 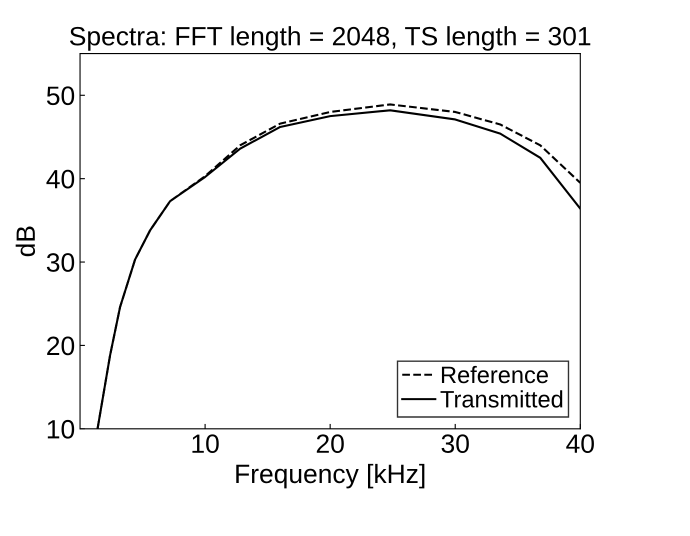 What do you see at coordinates (60, 179) in the screenshot?
I see `y-tick-label: 40` at bounding box center [60, 179].